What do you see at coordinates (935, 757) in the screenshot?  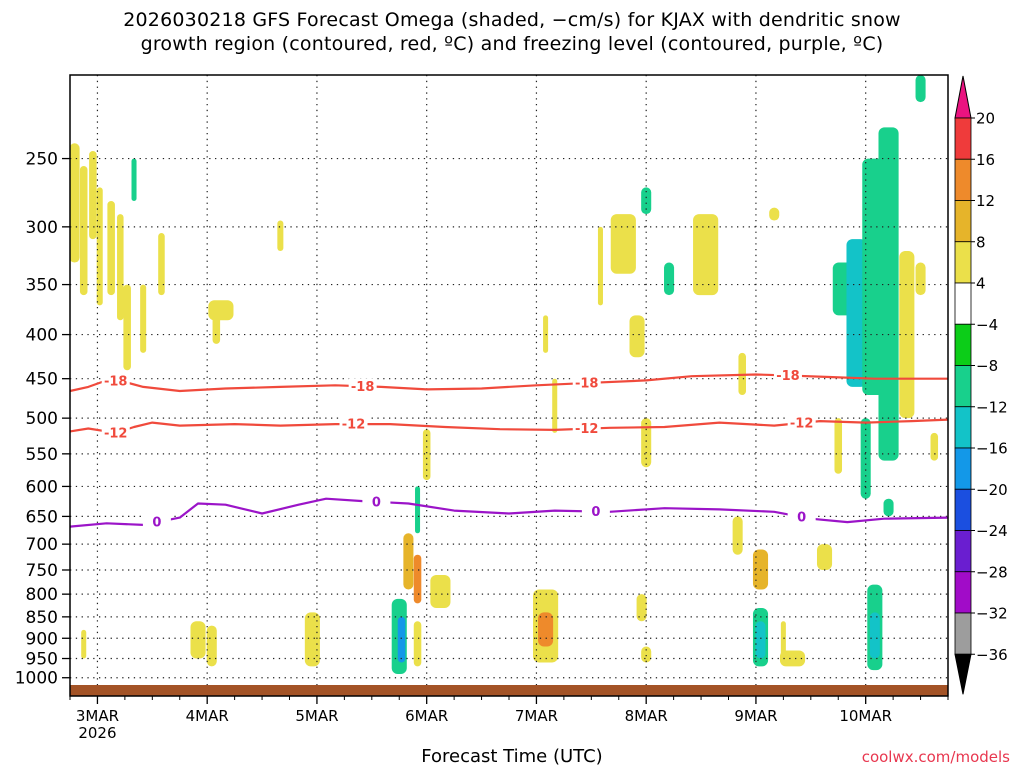 I see `credit-link: coolwx.com/models` at bounding box center [935, 757].